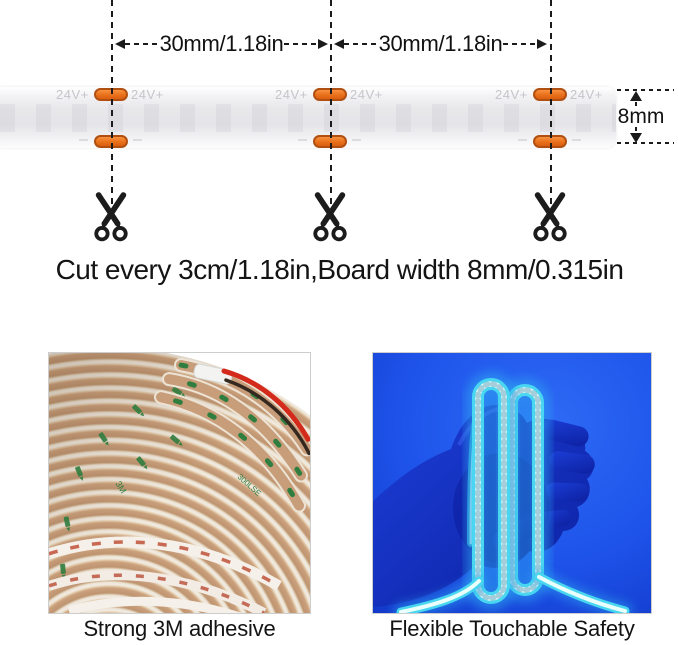  I want to click on board-width-label: 8mm, so click(641, 116).